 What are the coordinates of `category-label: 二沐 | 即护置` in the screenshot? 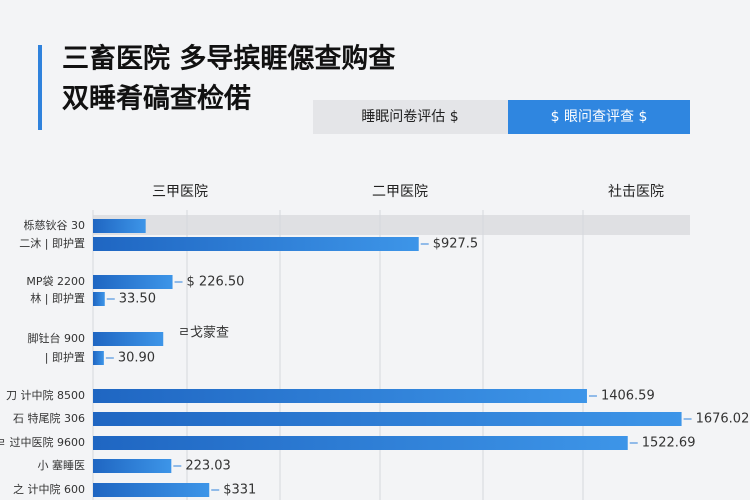 It's located at (52, 243).